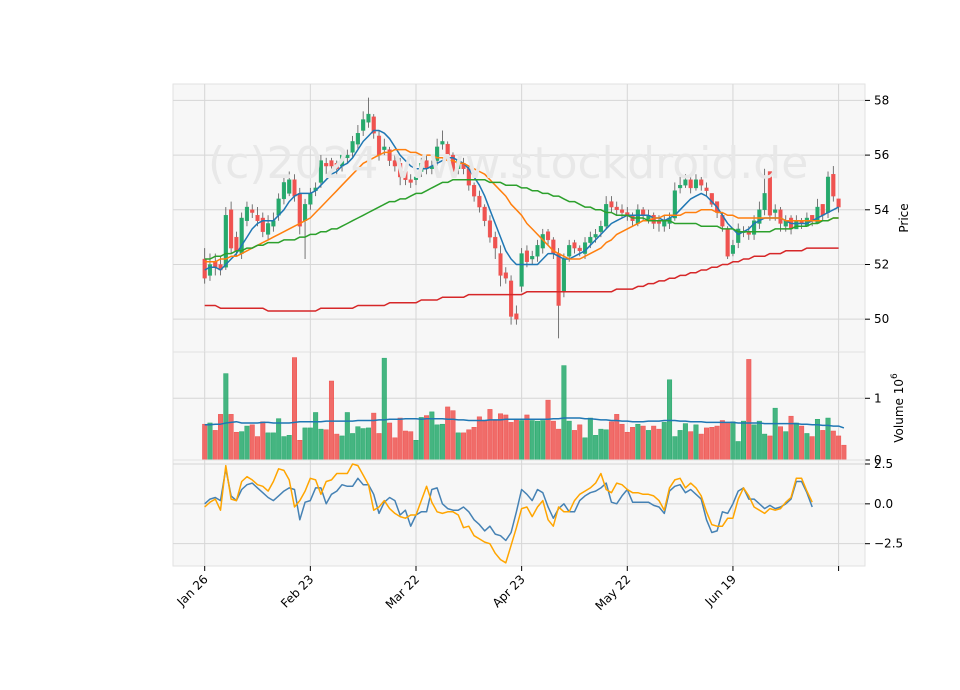 The width and height of the screenshot is (960, 690). Describe the element at coordinates (883, 464) in the screenshot. I see `macd-ytick-label: 2.5` at that location.